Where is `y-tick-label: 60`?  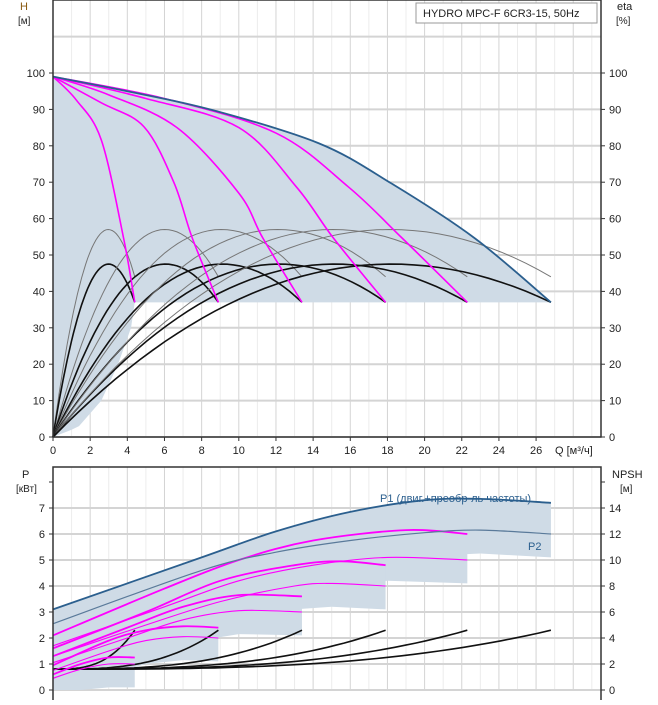 y-tick-label: 60 is located at coordinates (39, 220).